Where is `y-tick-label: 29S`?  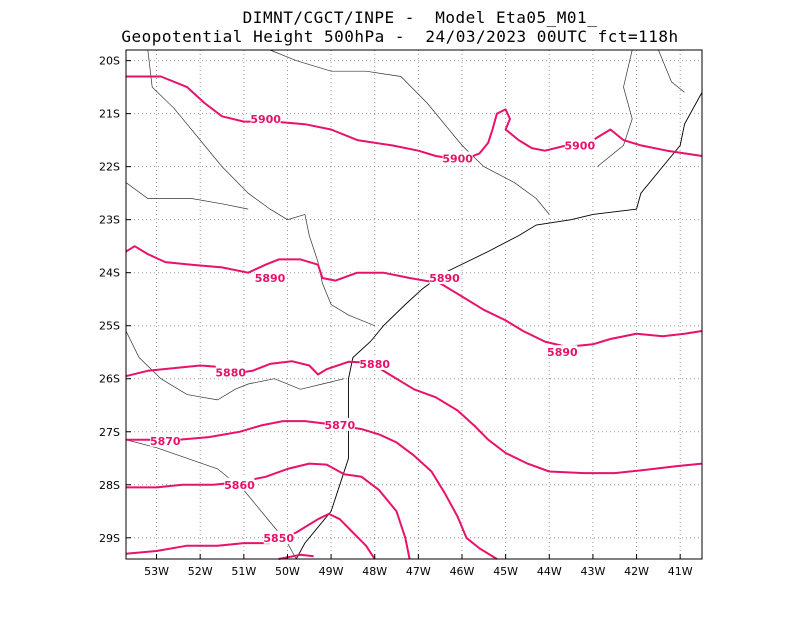 y-tick-label: 29S is located at coordinates (109, 538).